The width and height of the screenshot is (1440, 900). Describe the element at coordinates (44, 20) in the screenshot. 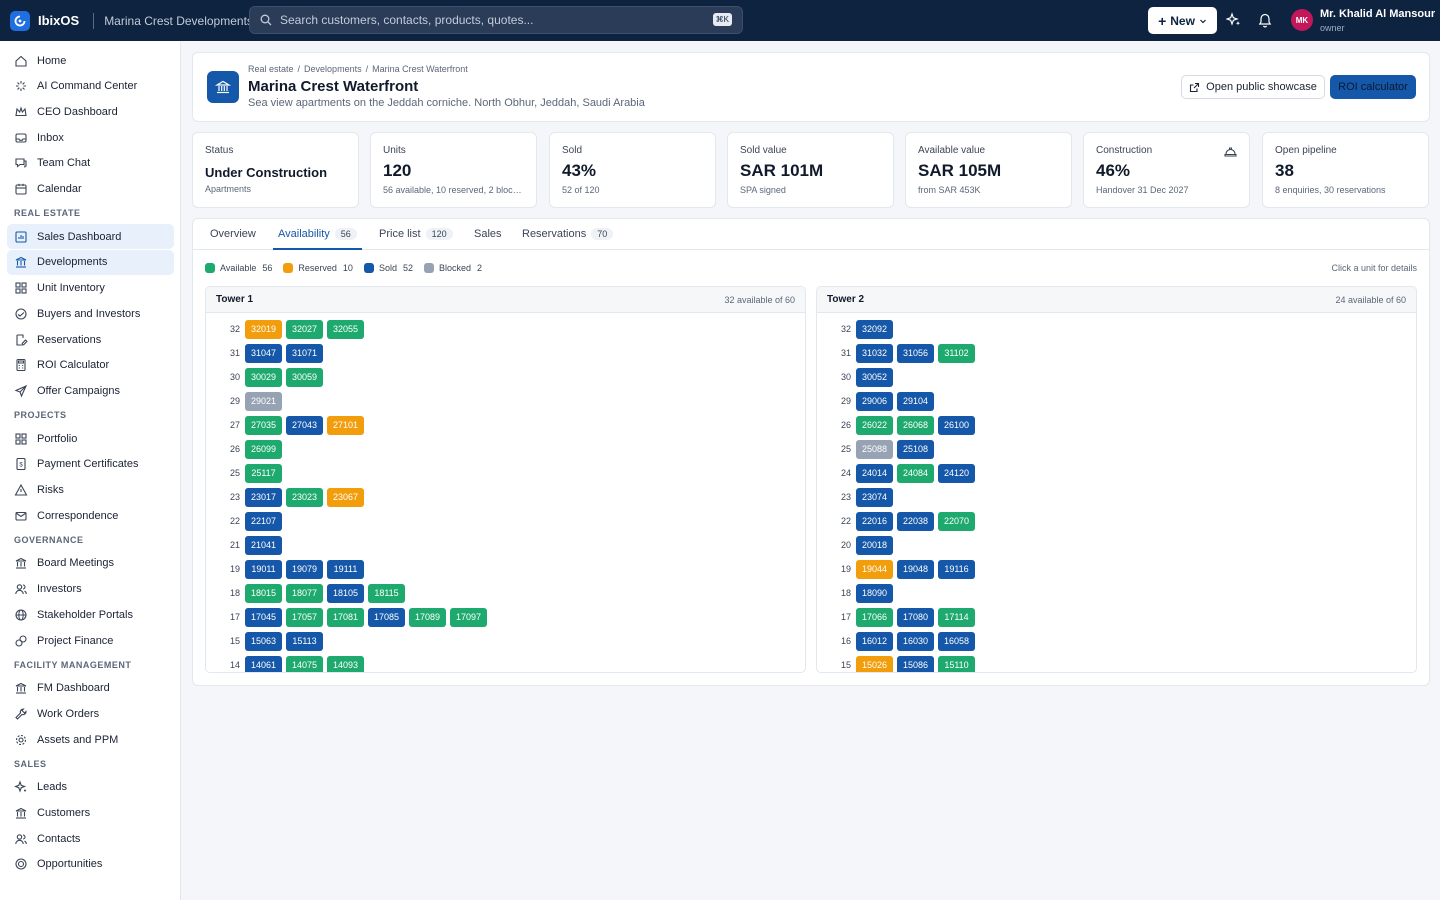

I see `app-logo: IbixOS` at that location.